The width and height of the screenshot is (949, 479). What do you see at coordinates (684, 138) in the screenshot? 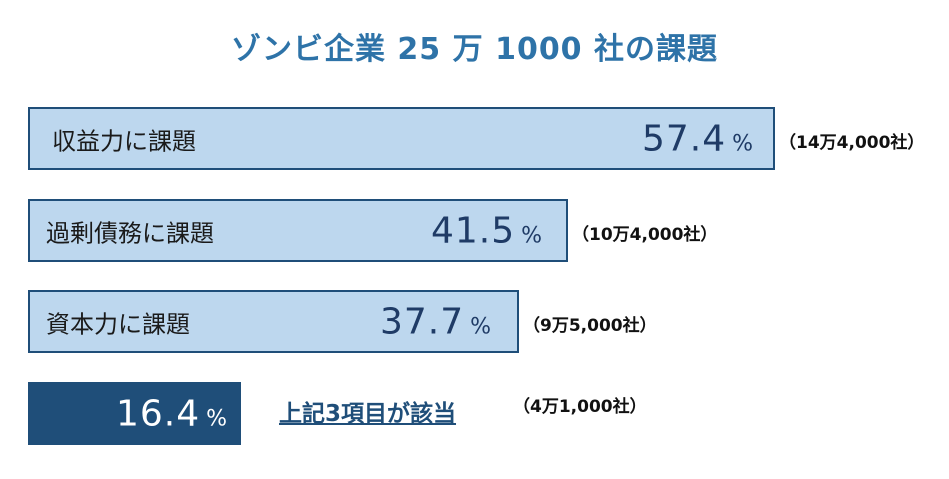
I see `bar-value-number: 57.4` at bounding box center [684, 138].